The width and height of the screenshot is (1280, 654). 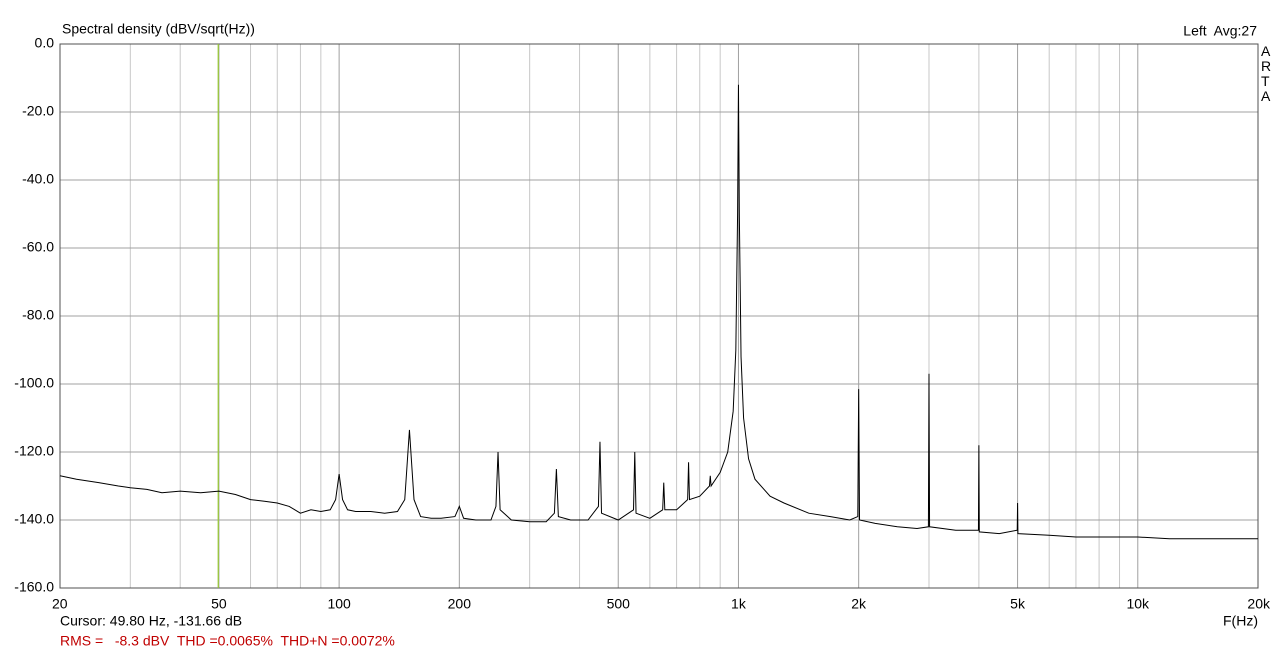 What do you see at coordinates (339, 604) in the screenshot?
I see `x-tick-label: 100` at bounding box center [339, 604].